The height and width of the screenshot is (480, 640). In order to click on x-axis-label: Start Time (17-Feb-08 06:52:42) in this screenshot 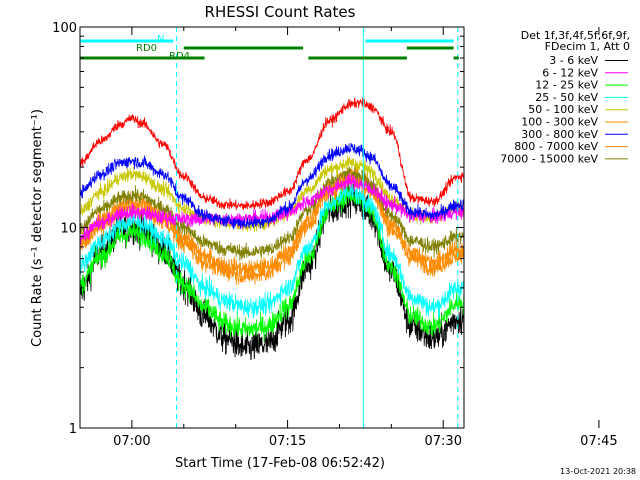, I will do `click(280, 463)`.